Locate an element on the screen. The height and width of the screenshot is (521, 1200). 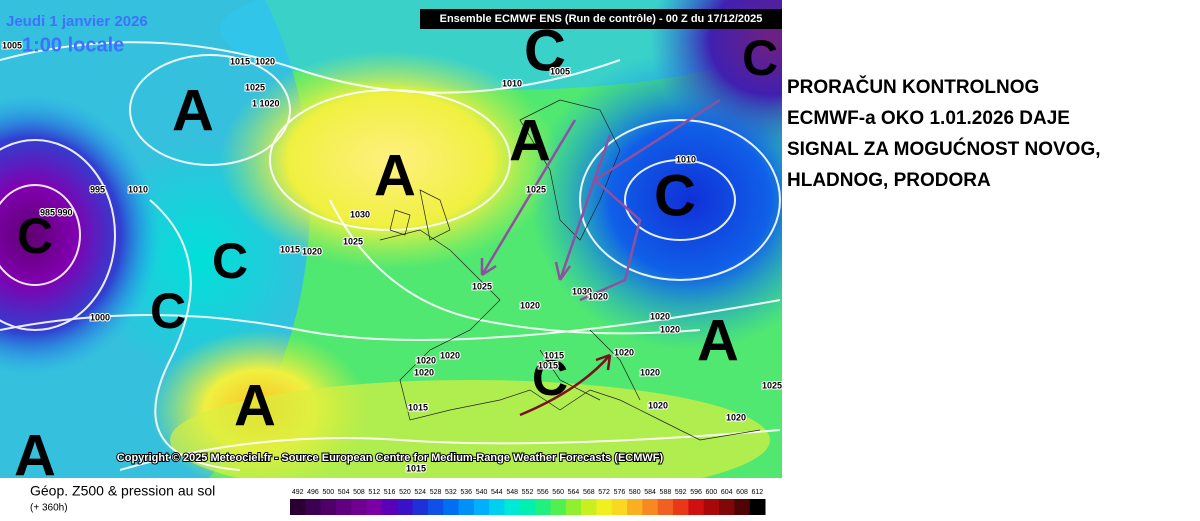
header-box is located at coordinates (601, 19).